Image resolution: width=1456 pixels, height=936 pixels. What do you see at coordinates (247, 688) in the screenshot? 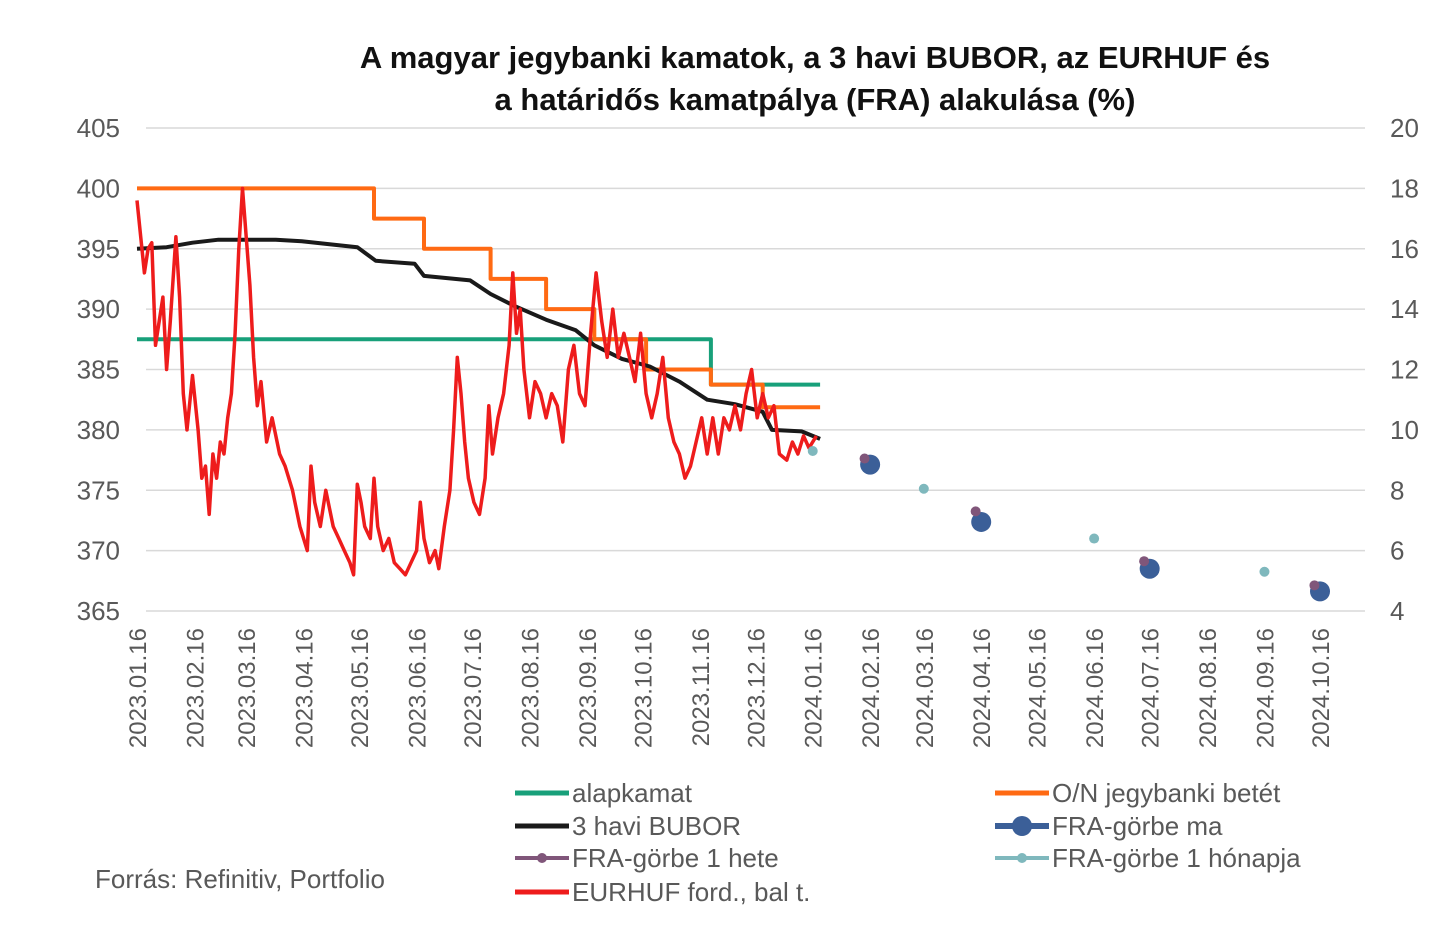
I see `x-tick-label: 2023.03.16` at bounding box center [247, 688].